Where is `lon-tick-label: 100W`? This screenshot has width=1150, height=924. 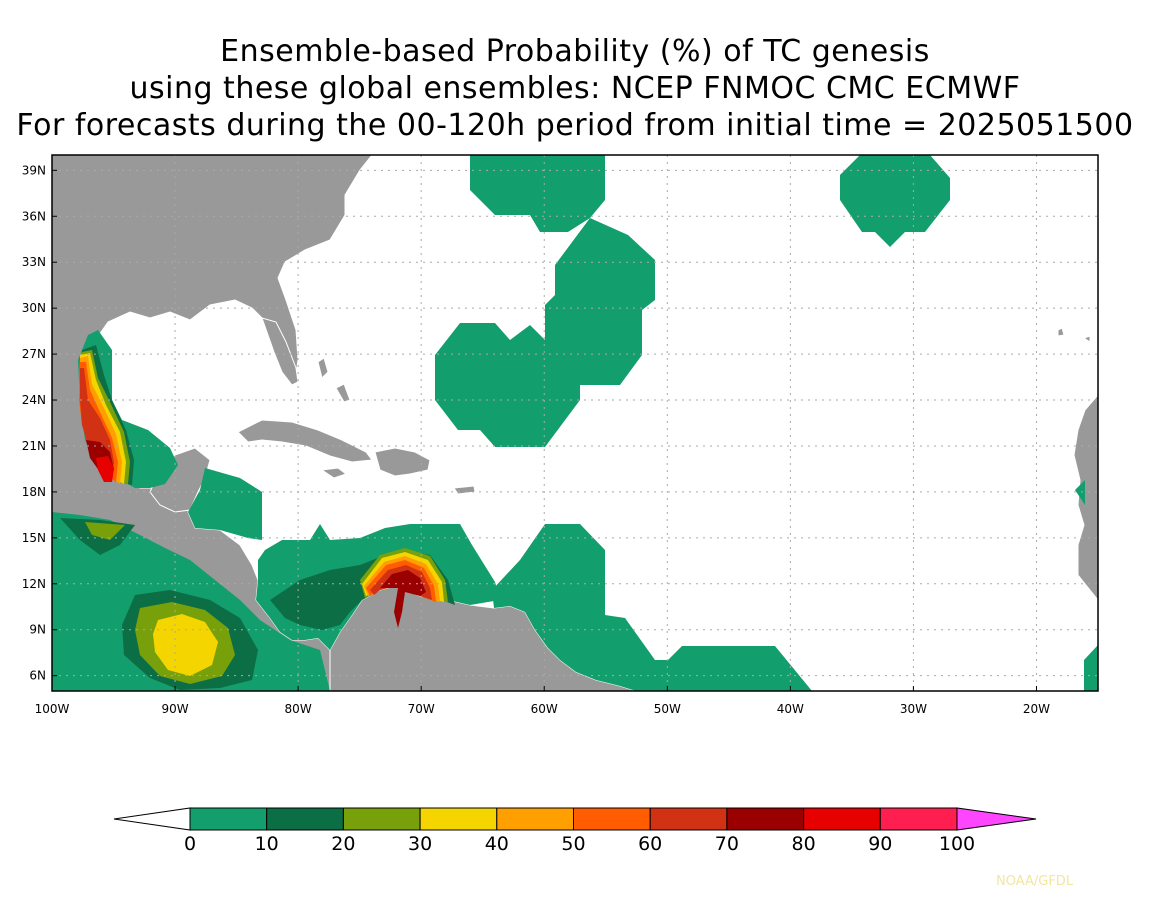 lon-tick-label: 100W is located at coordinates (52, 709).